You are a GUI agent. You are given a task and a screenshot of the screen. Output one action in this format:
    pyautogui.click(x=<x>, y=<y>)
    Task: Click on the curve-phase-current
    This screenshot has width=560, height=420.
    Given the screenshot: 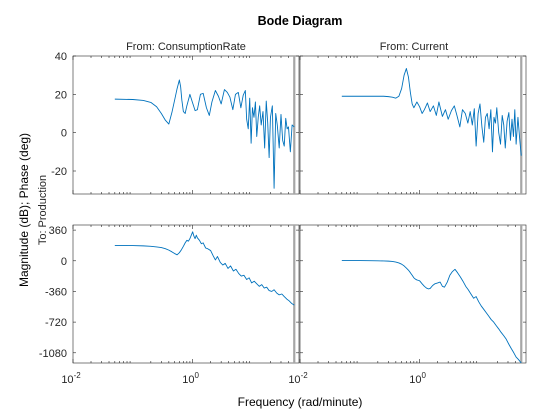 What is the action you would take?
    pyautogui.click(x=431, y=311)
    